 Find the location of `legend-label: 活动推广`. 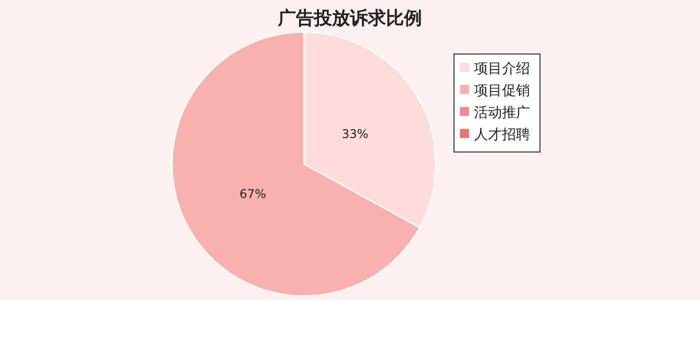

legend-label: 活动推广 is located at coordinates (502, 113).